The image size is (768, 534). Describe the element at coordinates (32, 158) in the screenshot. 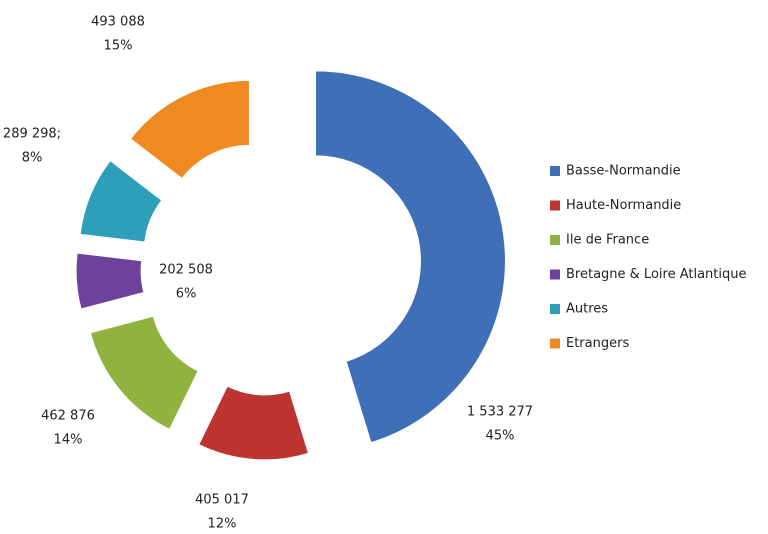

I see `data-label-percent: 8%` at that location.